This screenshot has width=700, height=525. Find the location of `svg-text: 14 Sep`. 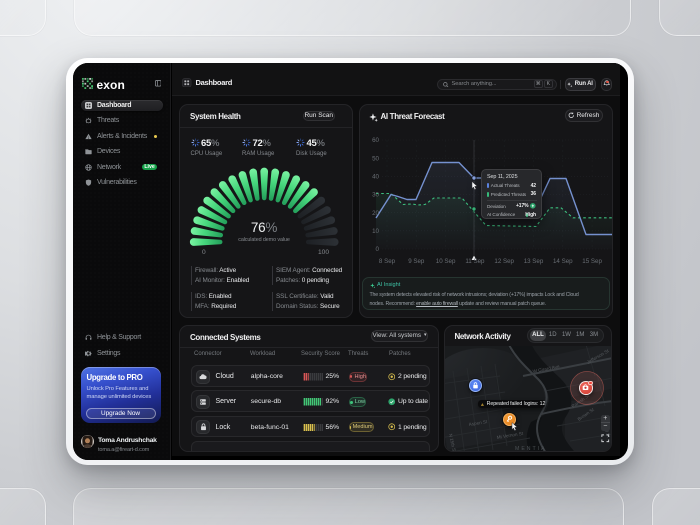

svg-text: 14 Sep is located at coordinates (562, 261).